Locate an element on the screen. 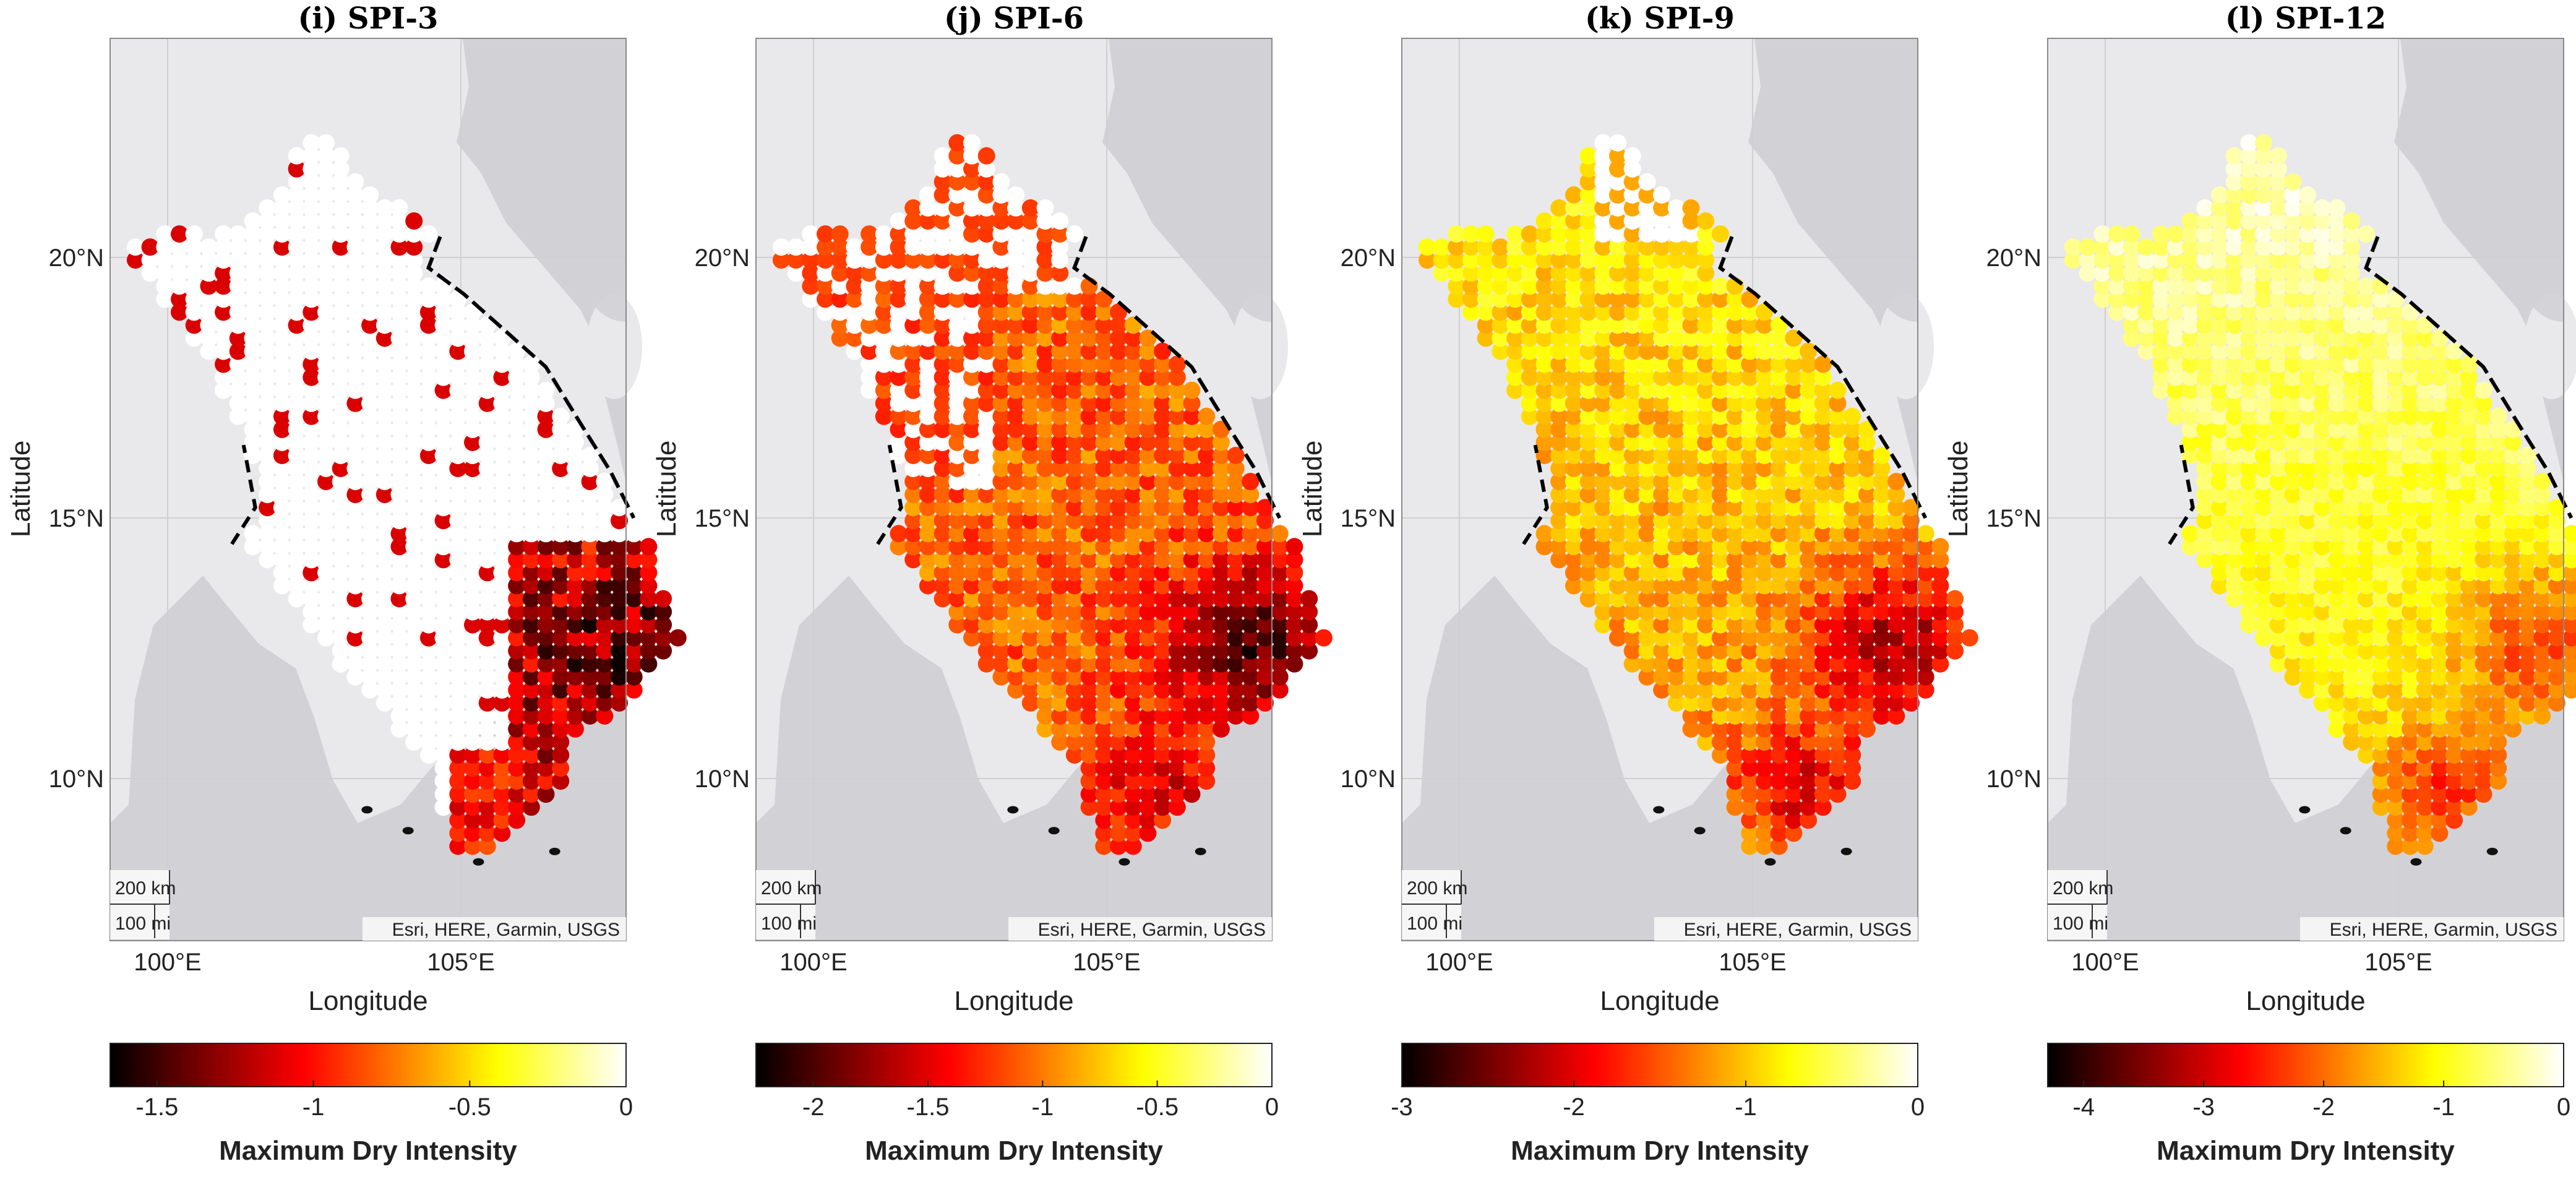 Image resolution: width=2576 pixels, height=1182 pixels. basin-border is located at coordinates (1177, 377).